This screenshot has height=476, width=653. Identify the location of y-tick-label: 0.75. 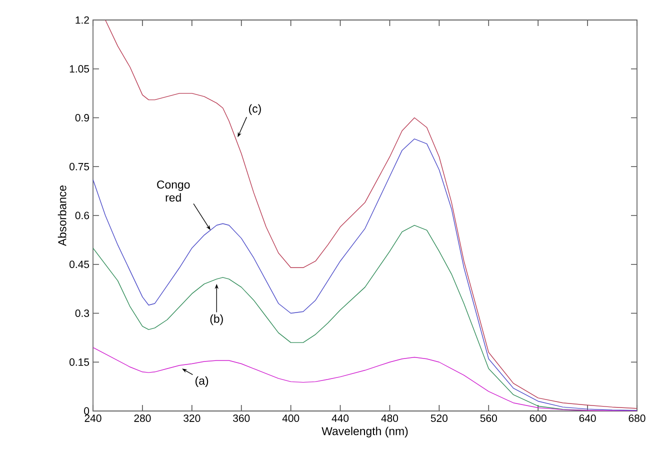
(80, 166).